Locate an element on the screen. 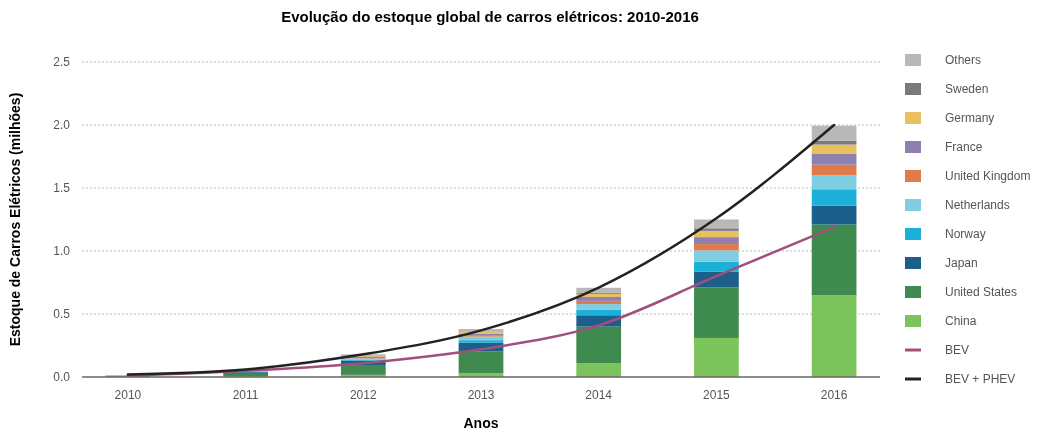  x-tick-label: 2015 is located at coordinates (717, 395).